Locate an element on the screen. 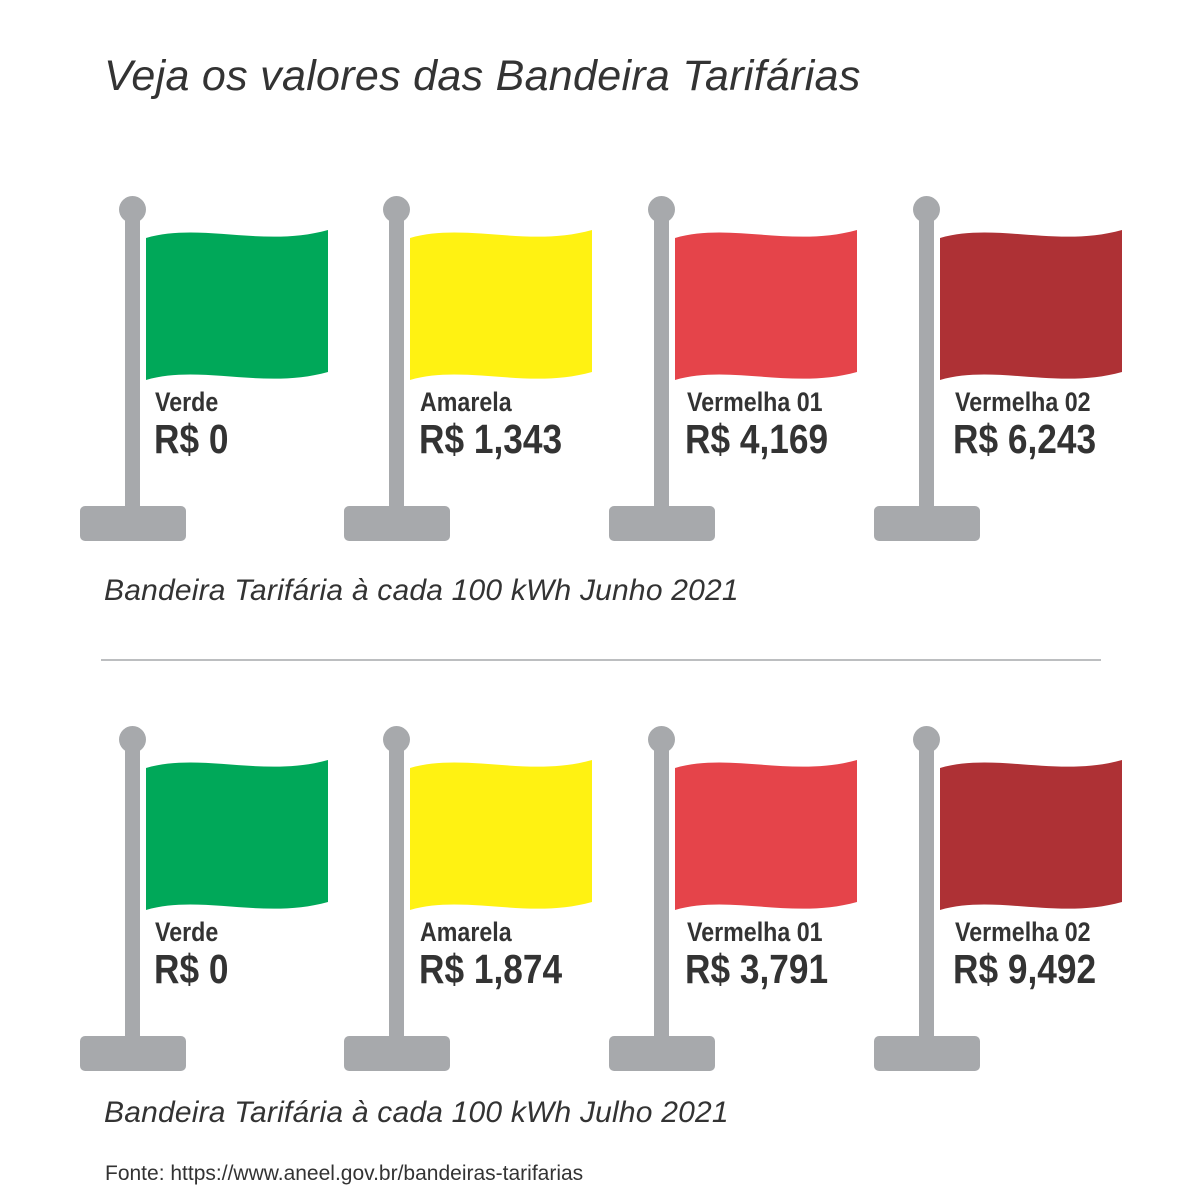 This screenshot has height=1200, width=1200. flag-vermelha-02: Vermelha 02 R$ 9,492 is located at coordinates (1004, 901).